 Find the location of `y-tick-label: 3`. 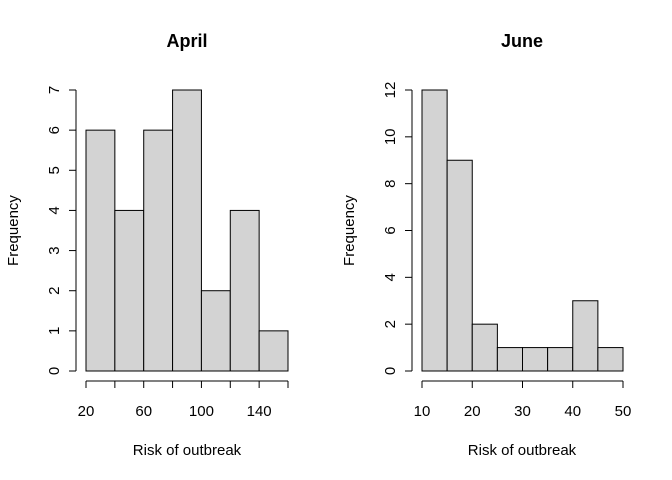

y-tick-label: 3 is located at coordinates (54, 250).